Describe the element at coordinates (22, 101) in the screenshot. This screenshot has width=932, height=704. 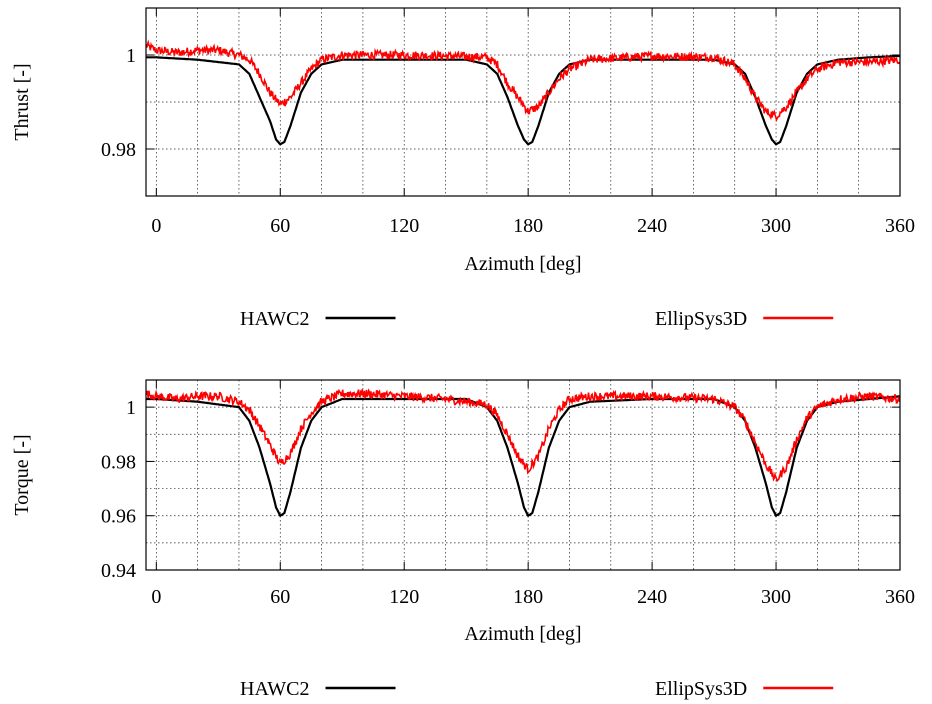
I see `y-axis-label: Thrust [-]` at that location.